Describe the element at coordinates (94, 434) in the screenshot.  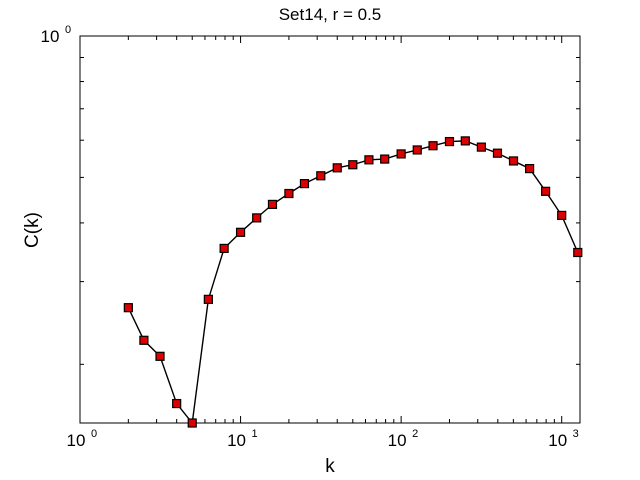
I see `x-tick-exponent: 0` at that location.